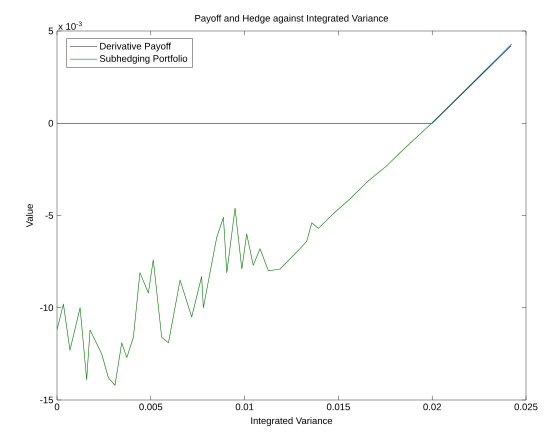 This screenshot has width=547, height=438. Describe the element at coordinates (245, 407) in the screenshot. I see `x-tick-label: 0.01` at that location.